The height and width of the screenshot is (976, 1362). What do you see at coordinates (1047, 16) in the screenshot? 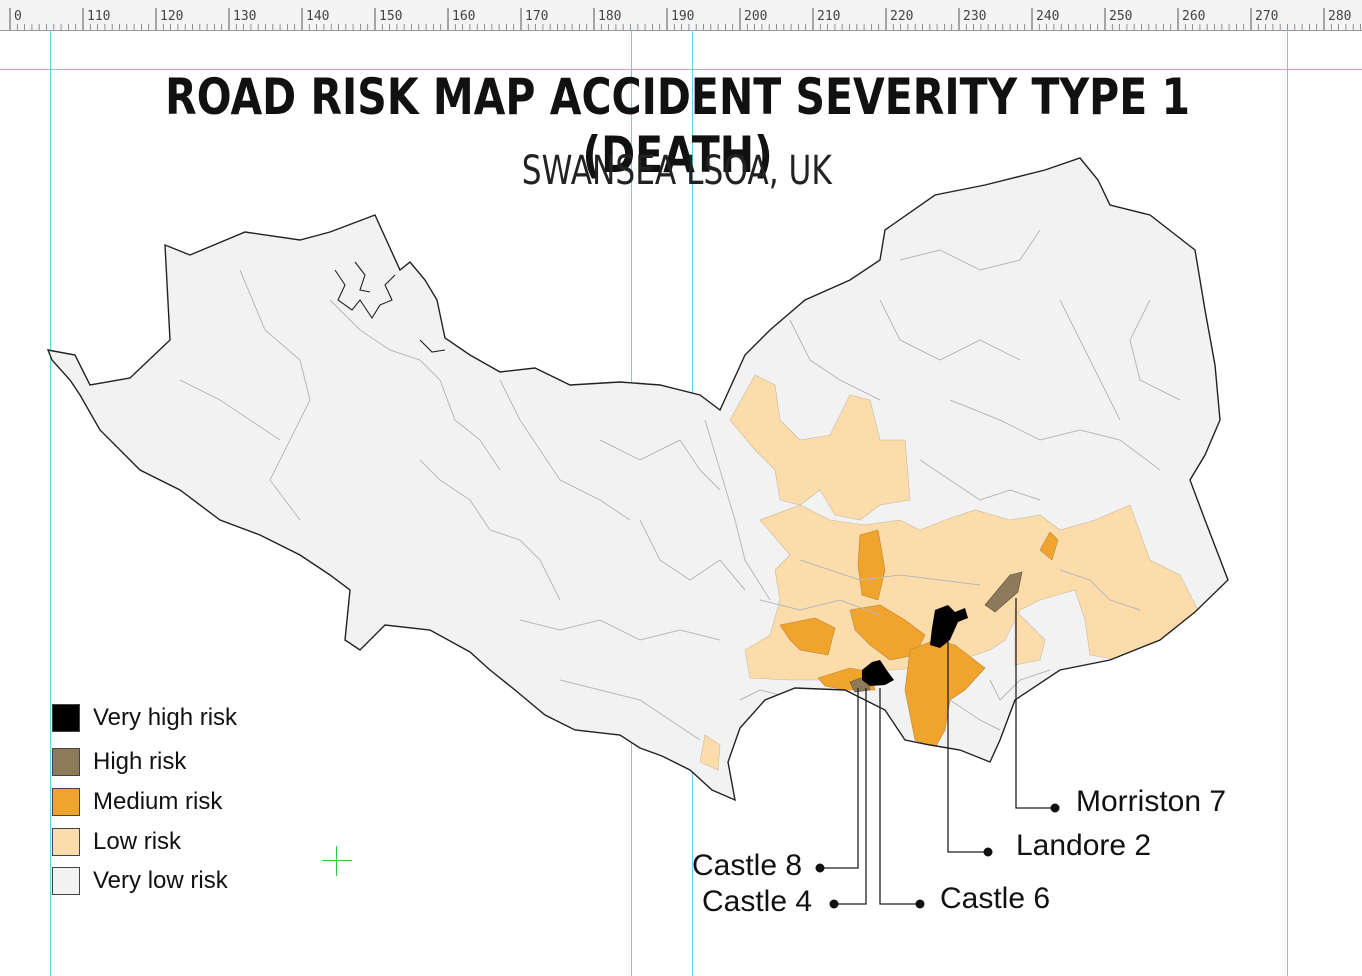
I see `ruler-label: 240` at bounding box center [1047, 16].